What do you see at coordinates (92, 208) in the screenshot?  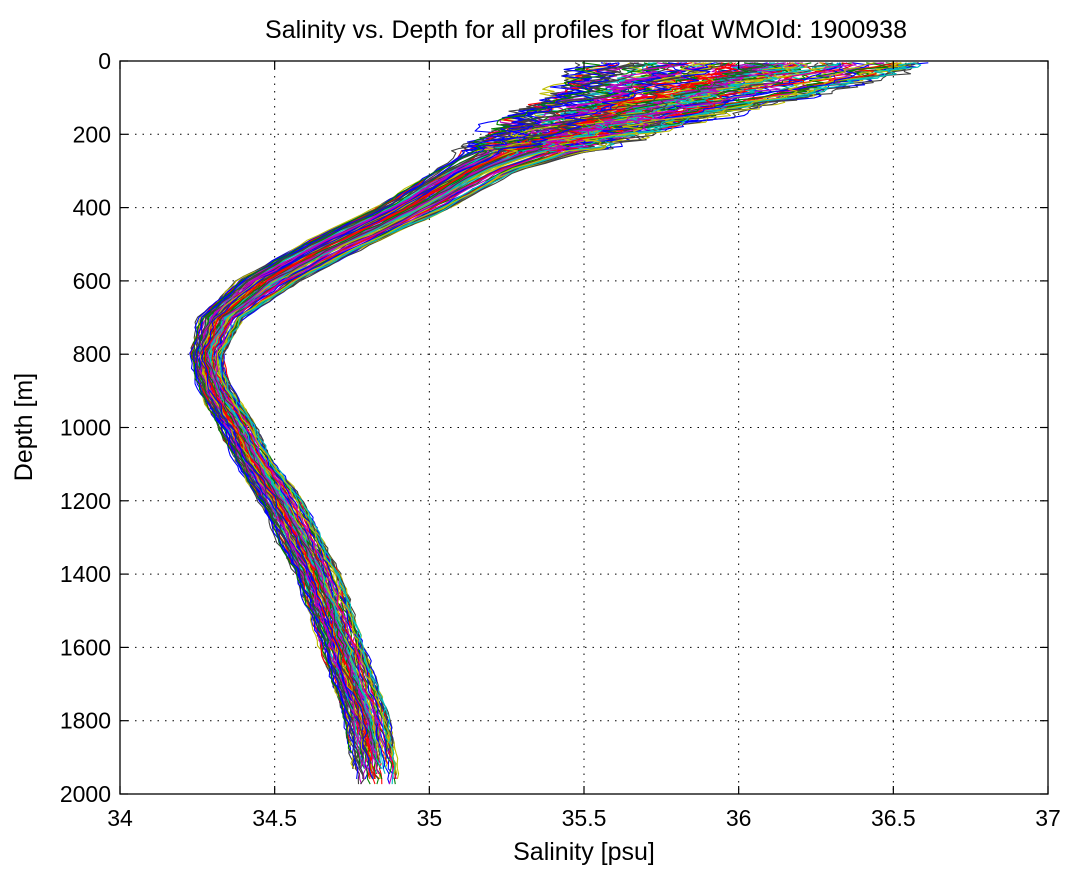 I see `y-tick-label: 400` at bounding box center [92, 208].